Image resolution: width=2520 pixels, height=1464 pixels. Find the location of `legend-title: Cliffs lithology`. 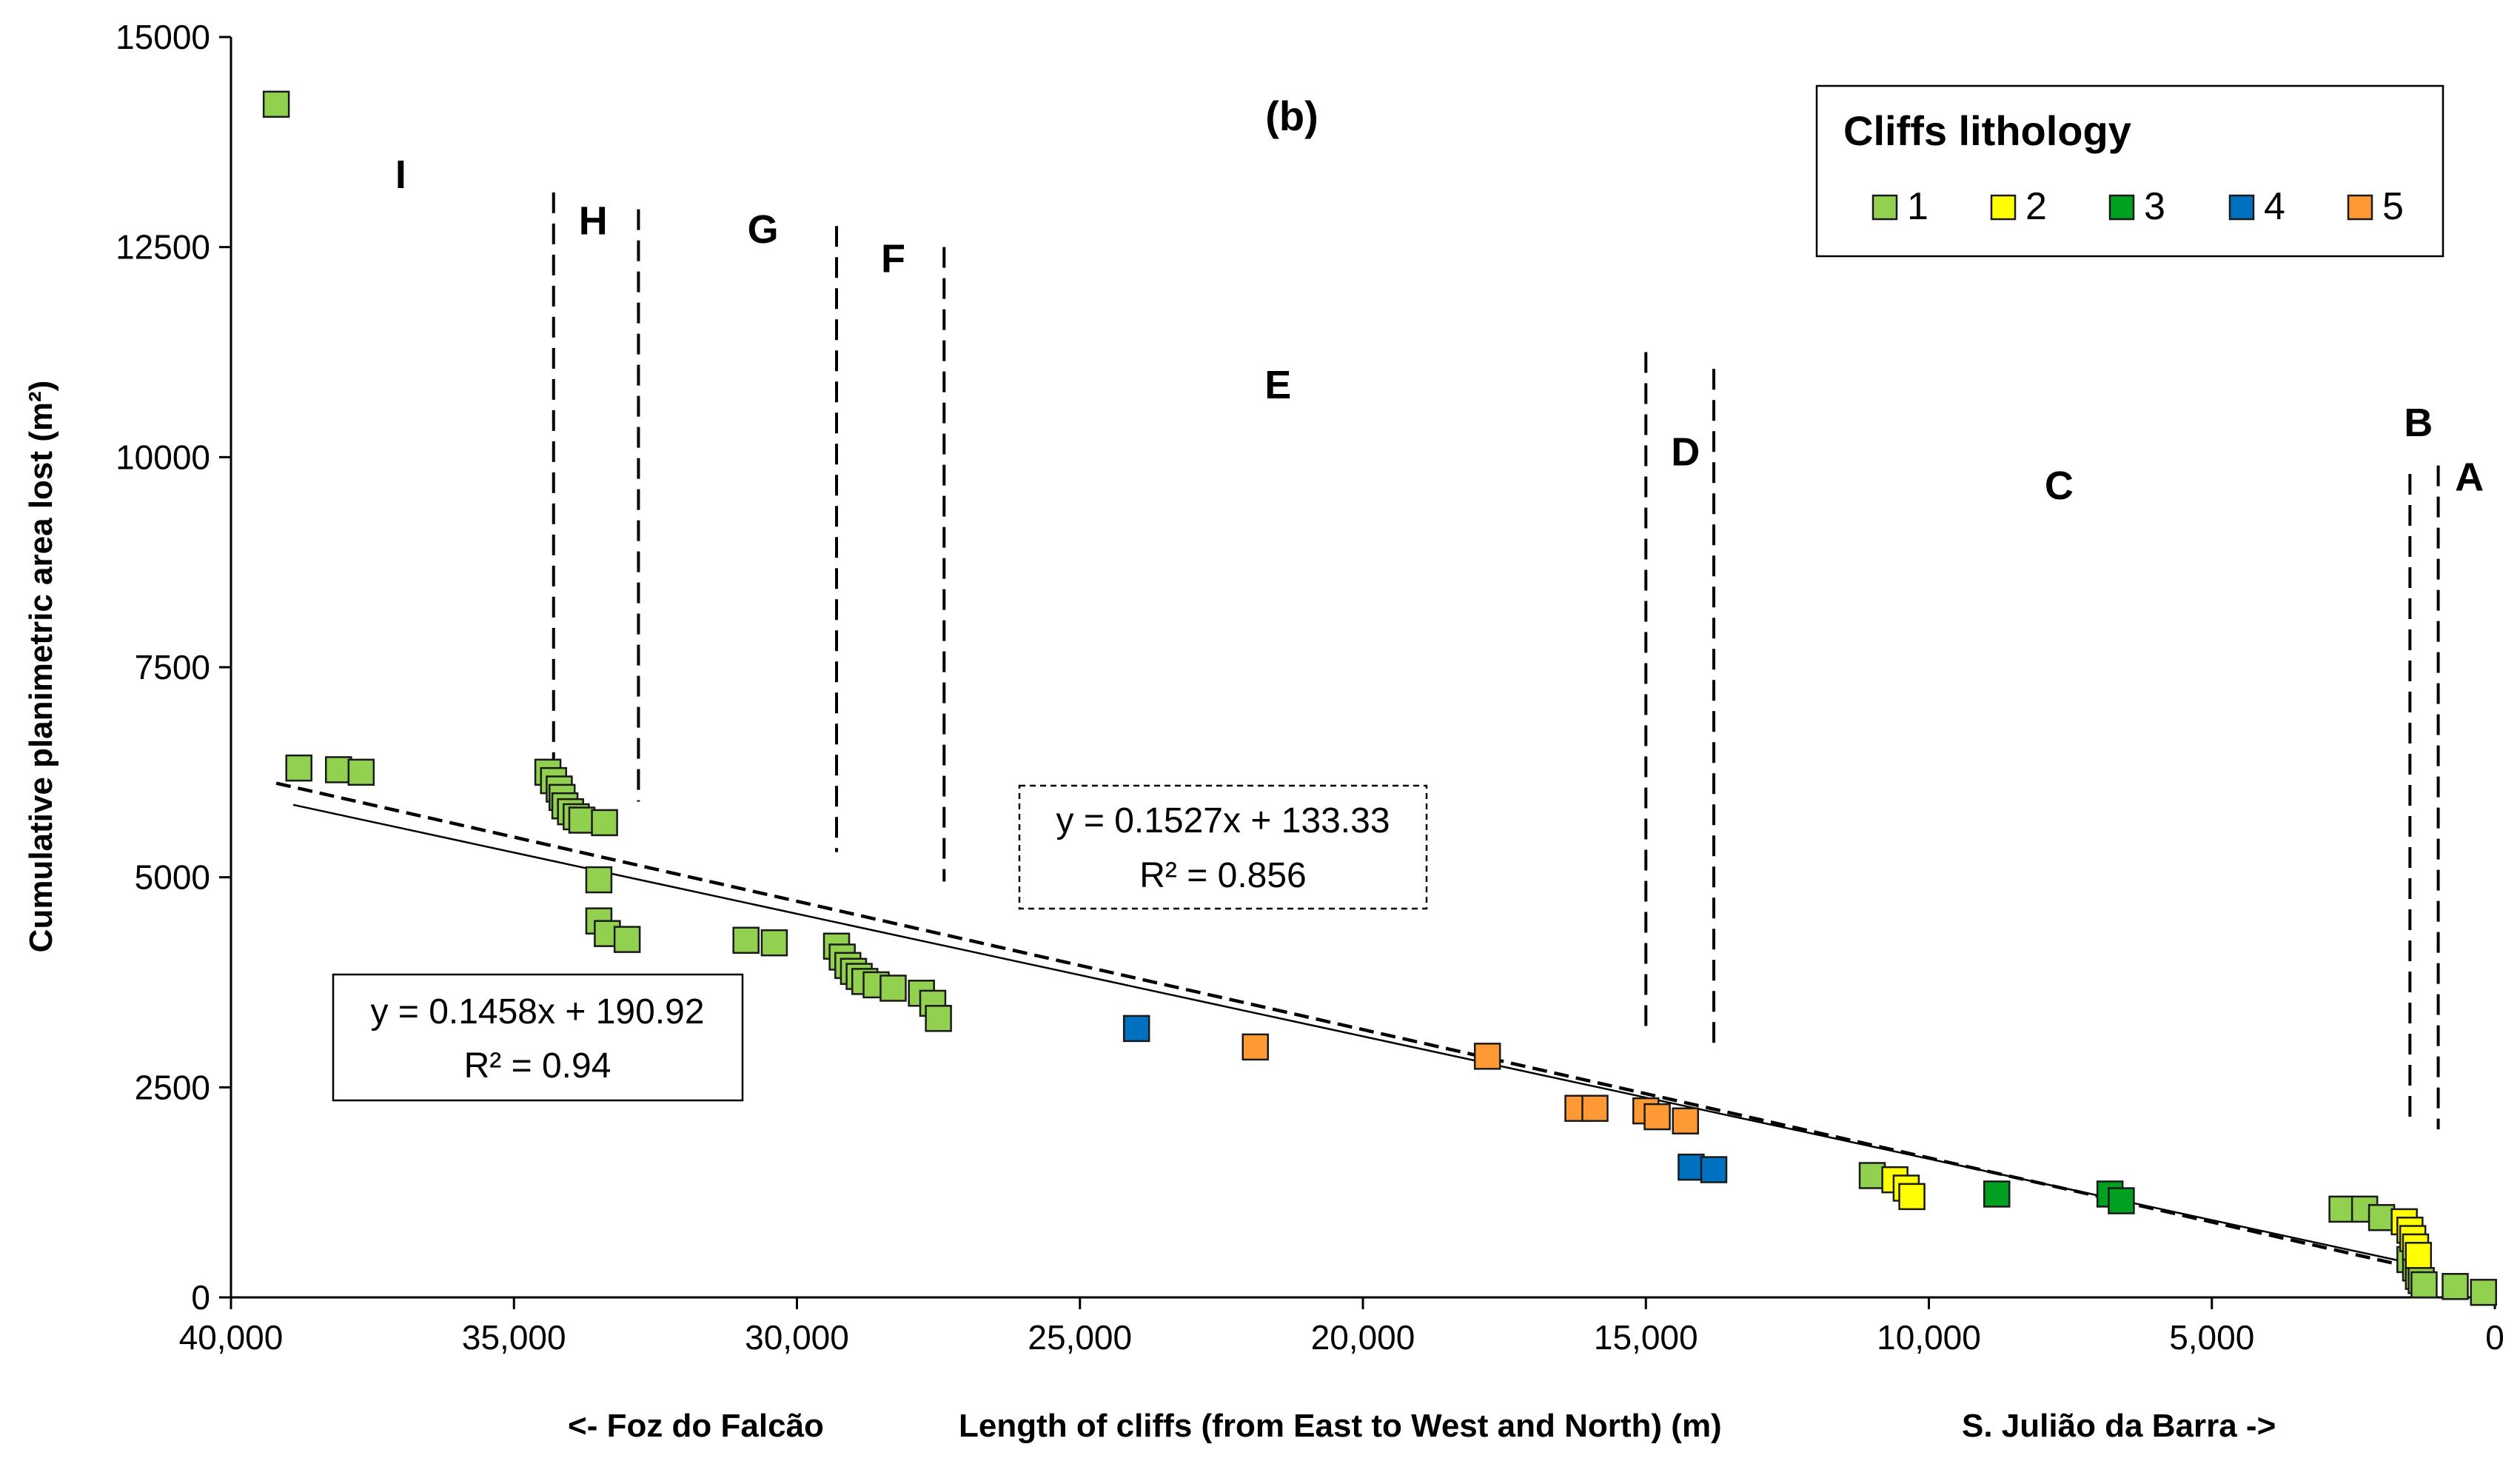

legend-title: Cliffs lithology is located at coordinates (1987, 130).